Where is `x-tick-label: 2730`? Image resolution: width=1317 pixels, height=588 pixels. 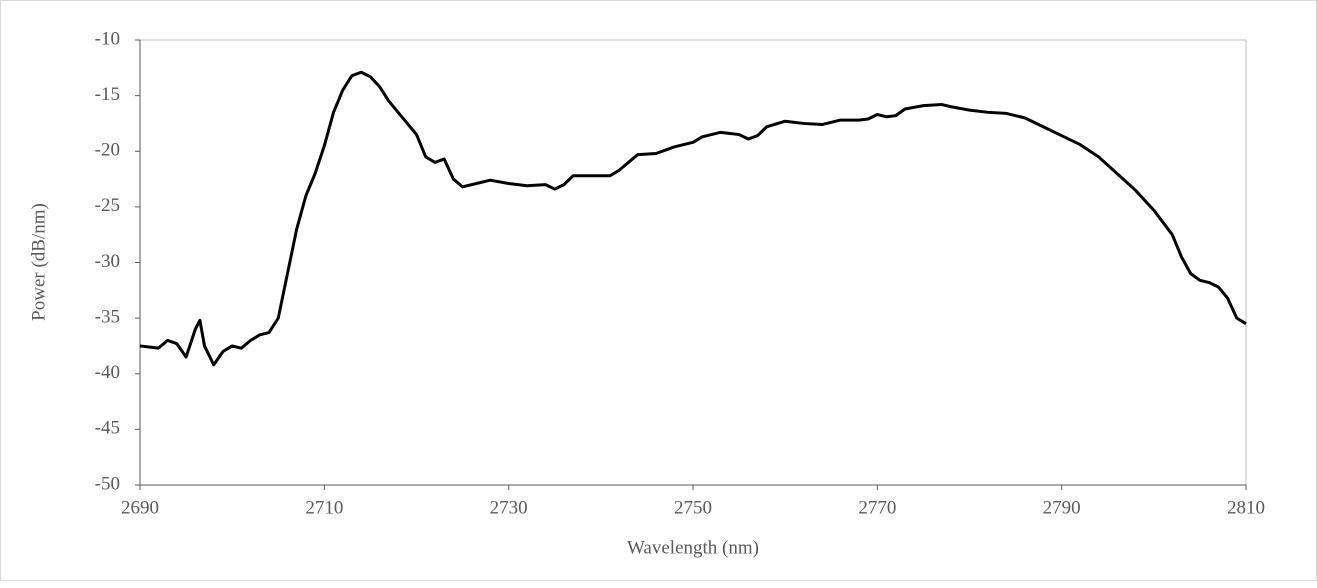
x-tick-label: 2730 is located at coordinates (509, 507).